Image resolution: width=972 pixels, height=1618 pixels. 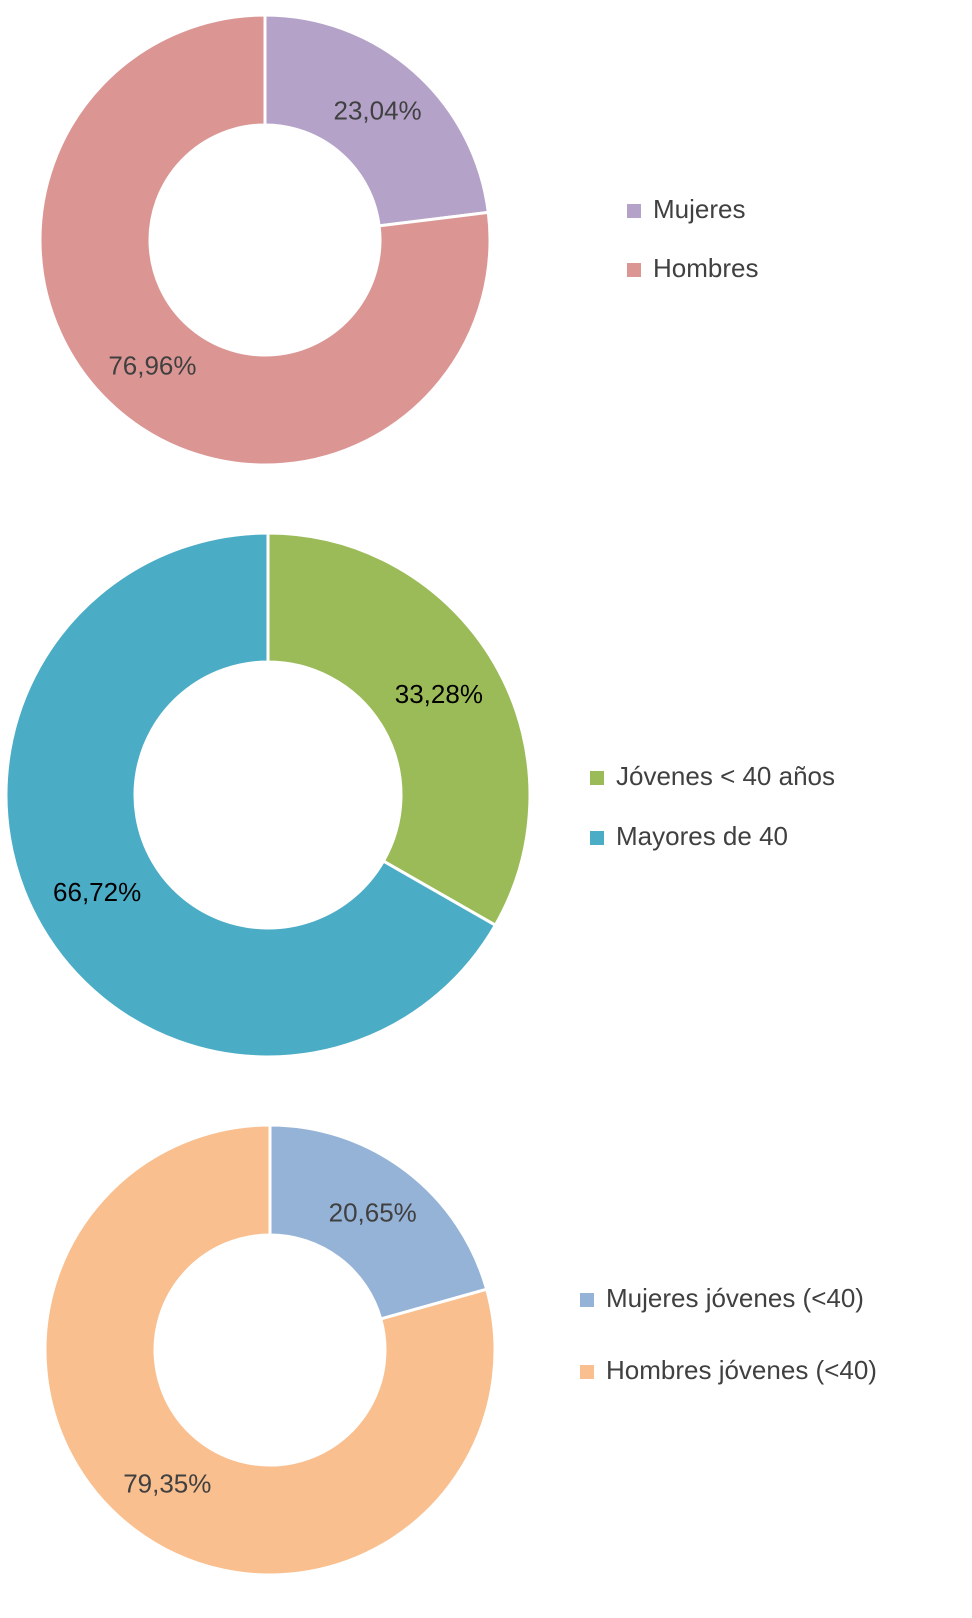 What do you see at coordinates (152, 365) in the screenshot?
I see `data-label: 76,96%` at bounding box center [152, 365].